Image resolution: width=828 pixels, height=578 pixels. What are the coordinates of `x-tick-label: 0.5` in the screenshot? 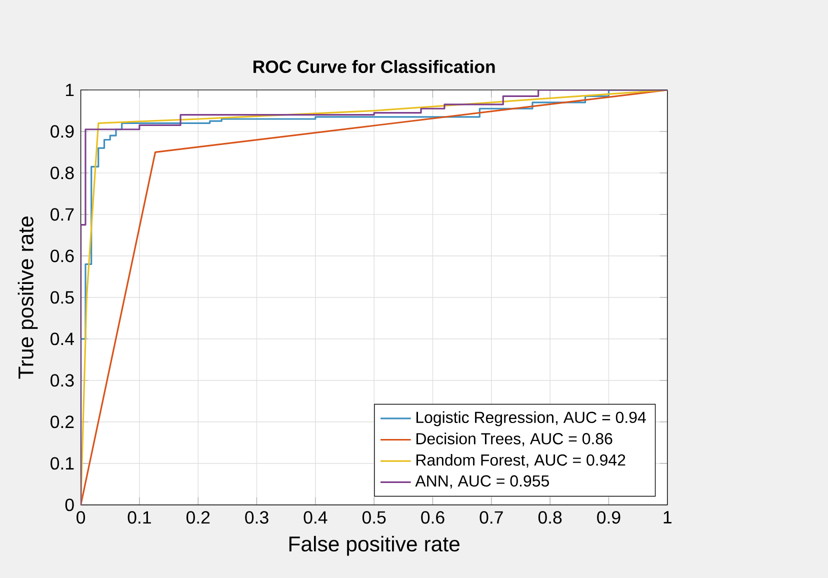 It's located at (374, 517).